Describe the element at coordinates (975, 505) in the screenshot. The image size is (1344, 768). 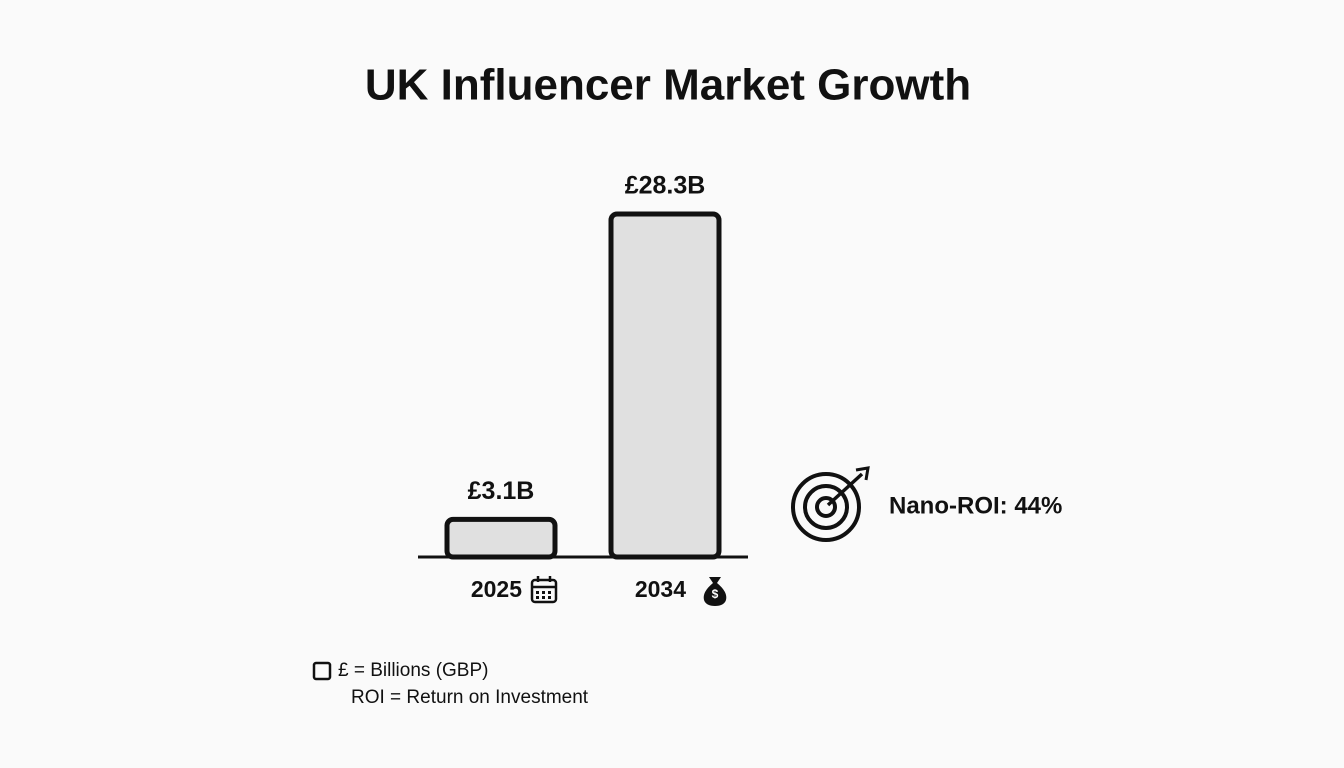
I see `annotation: Nano-ROI: 44%` at that location.